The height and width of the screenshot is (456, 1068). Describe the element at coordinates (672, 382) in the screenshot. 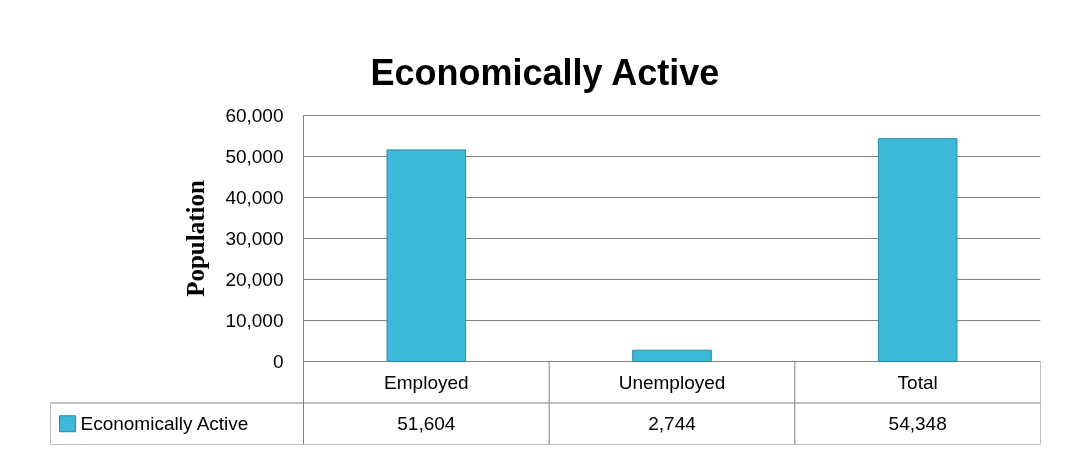

I see `x-tick-label: Unemployed` at that location.